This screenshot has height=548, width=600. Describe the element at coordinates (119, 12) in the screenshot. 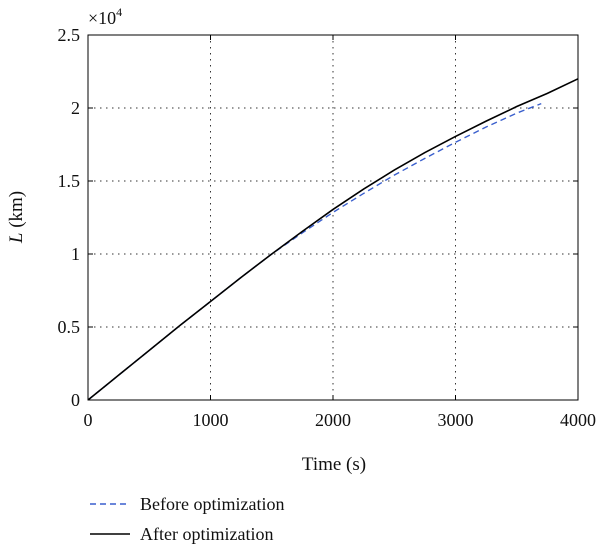

I see `y-multiplier-exponent: 4` at that location.